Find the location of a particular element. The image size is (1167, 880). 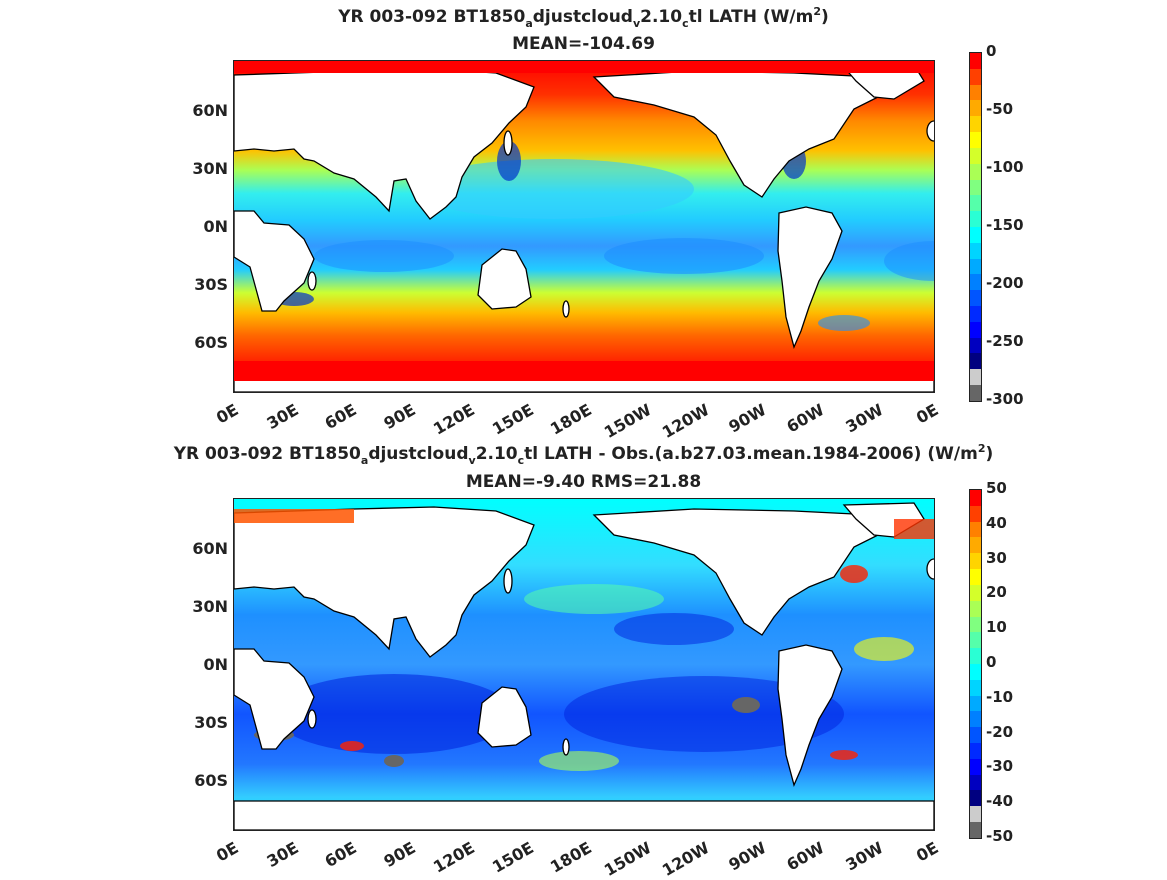

chart-2-lon-tick: 30W is located at coordinates (863, 856).